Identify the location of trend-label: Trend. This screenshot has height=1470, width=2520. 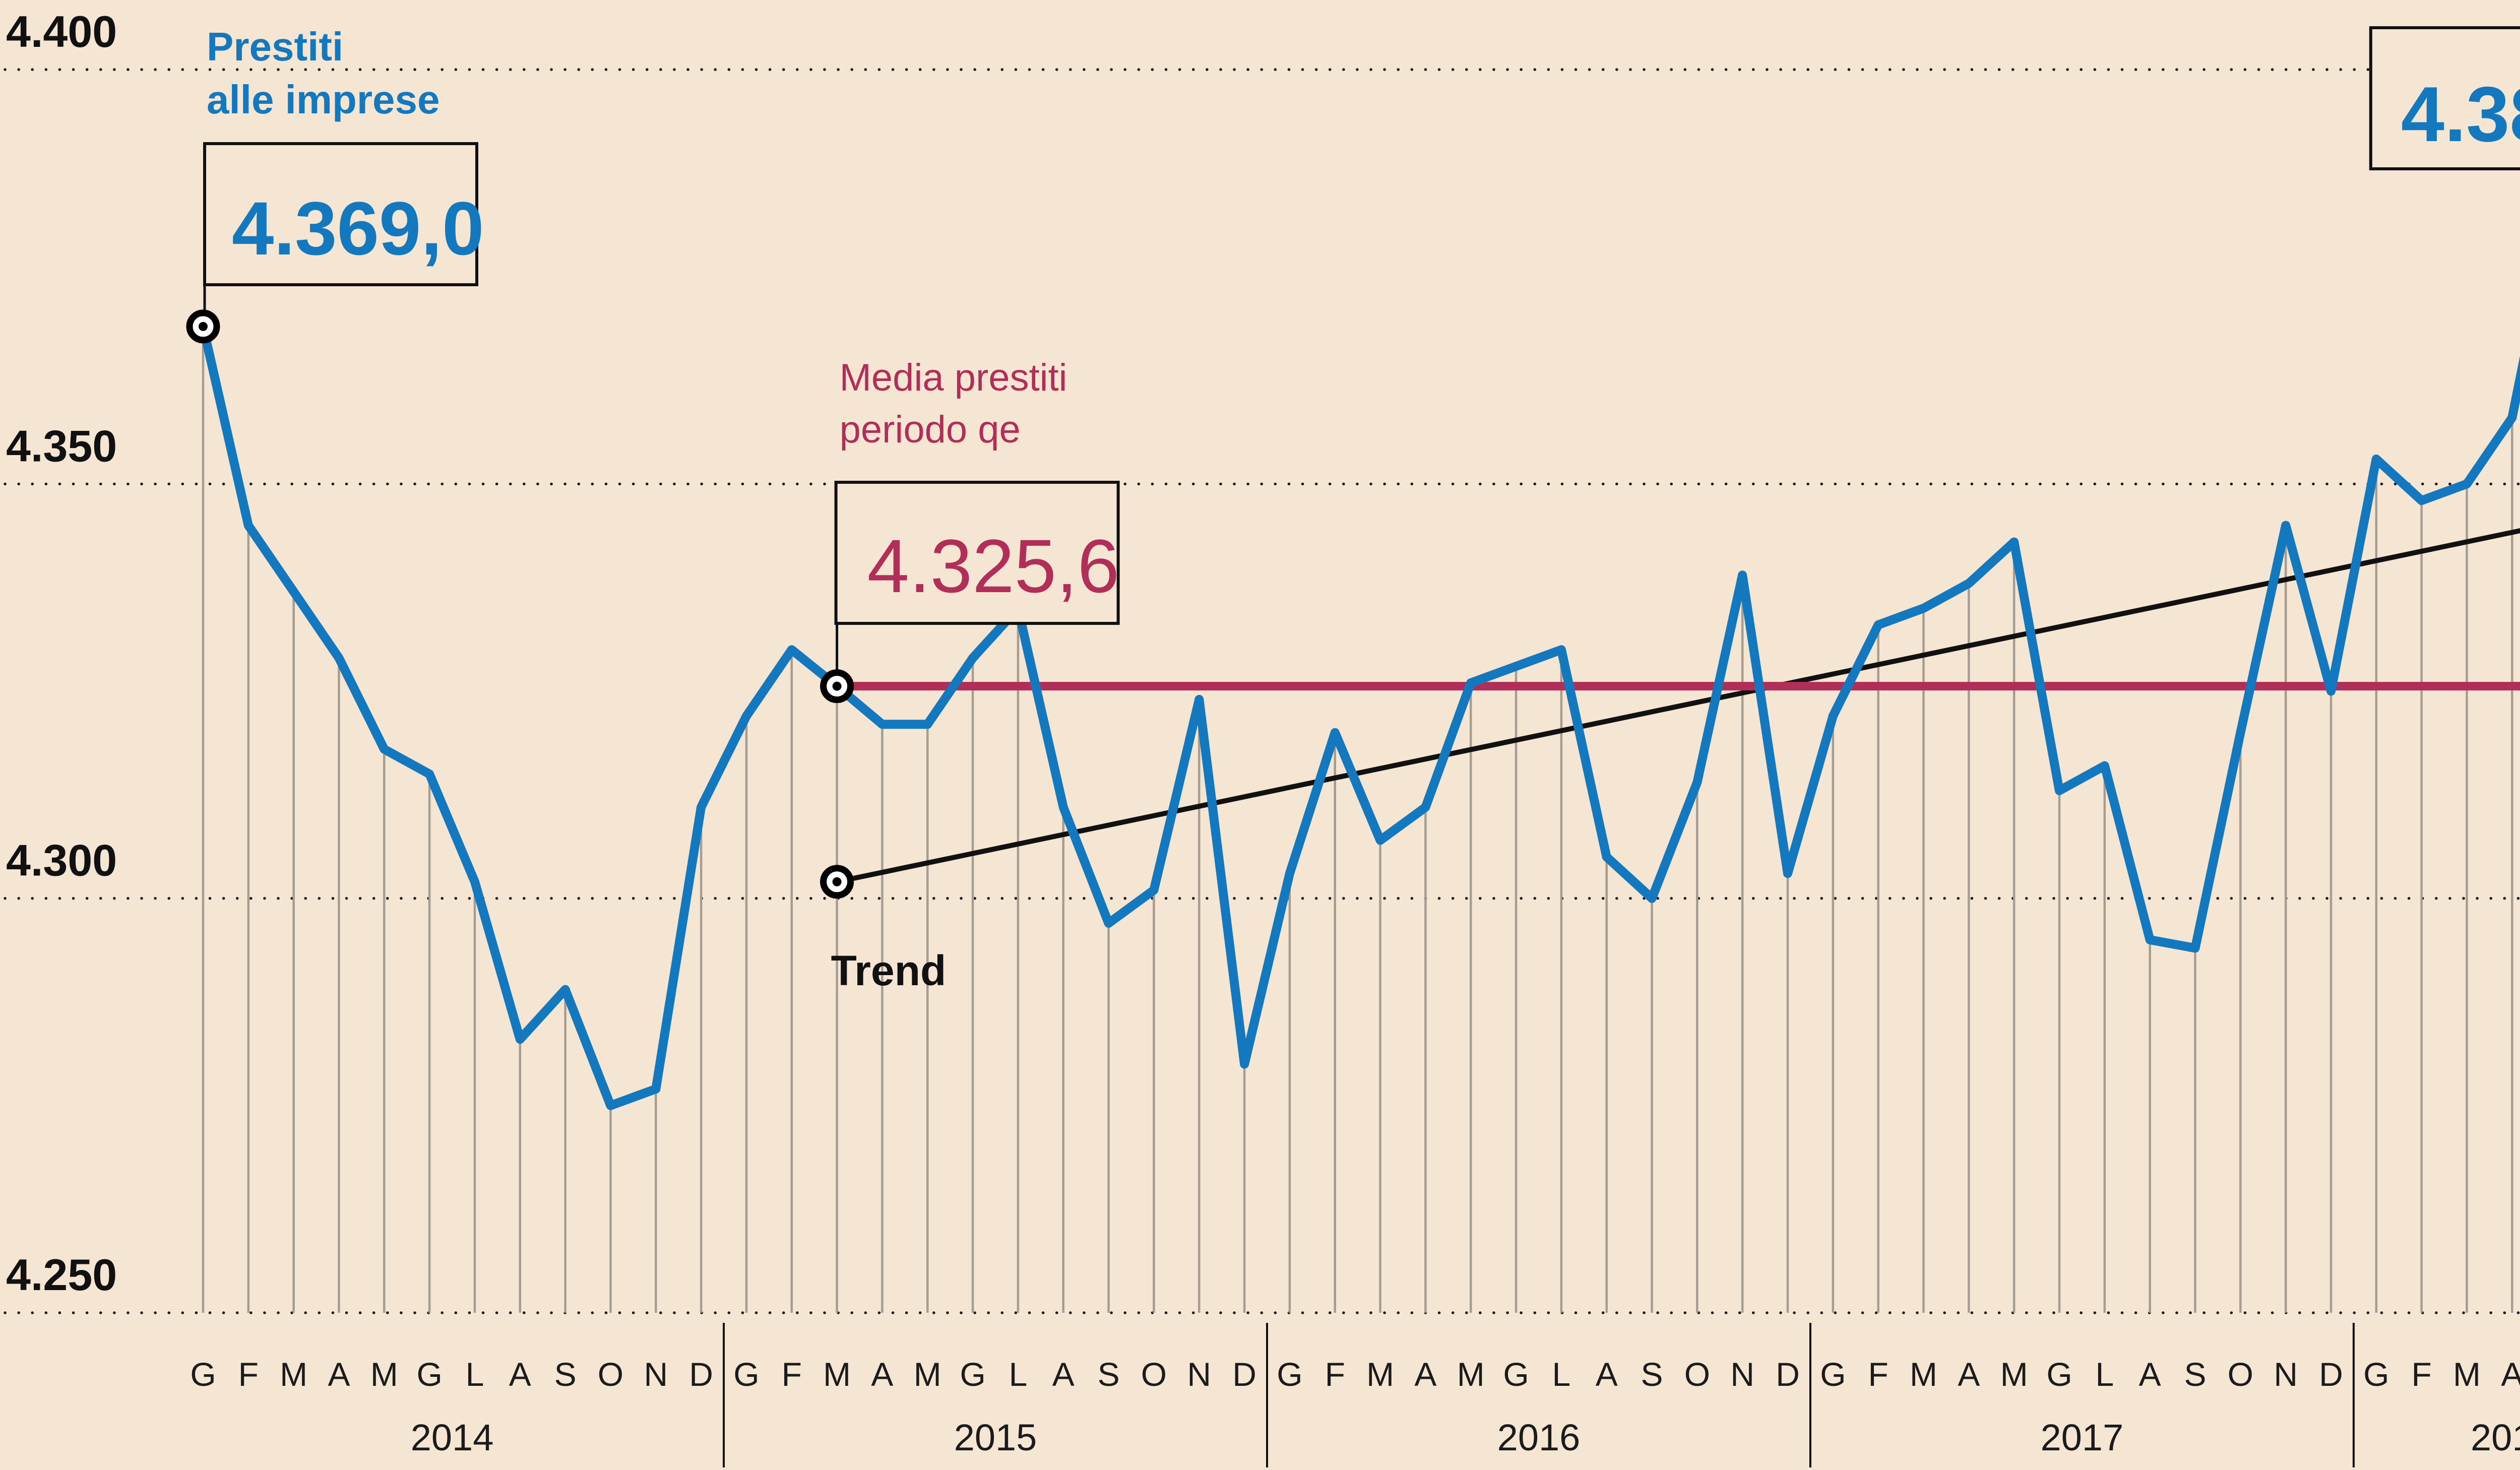
(889, 970).